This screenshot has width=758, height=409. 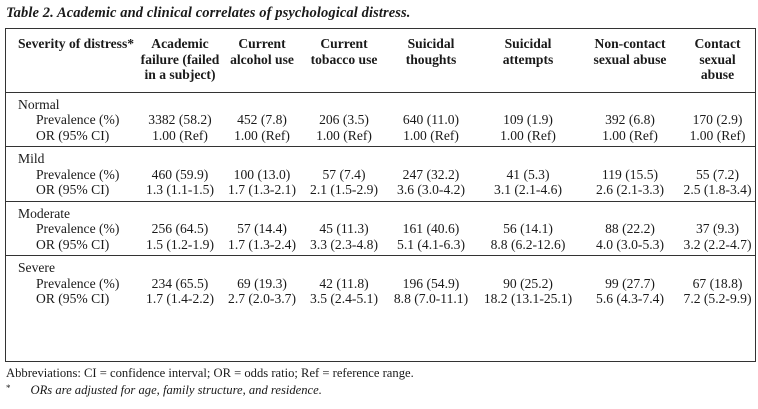 I want to click on table-cell: 1.7 (1.3-2.1), so click(x=262, y=189).